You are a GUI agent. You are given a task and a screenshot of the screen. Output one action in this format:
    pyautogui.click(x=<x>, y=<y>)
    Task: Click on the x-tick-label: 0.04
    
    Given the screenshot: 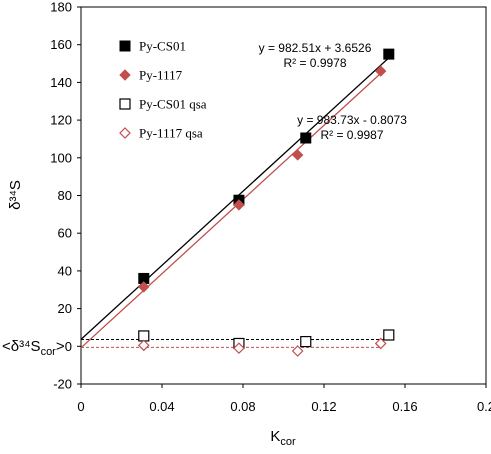 What is the action you would take?
    pyautogui.click(x=161, y=406)
    